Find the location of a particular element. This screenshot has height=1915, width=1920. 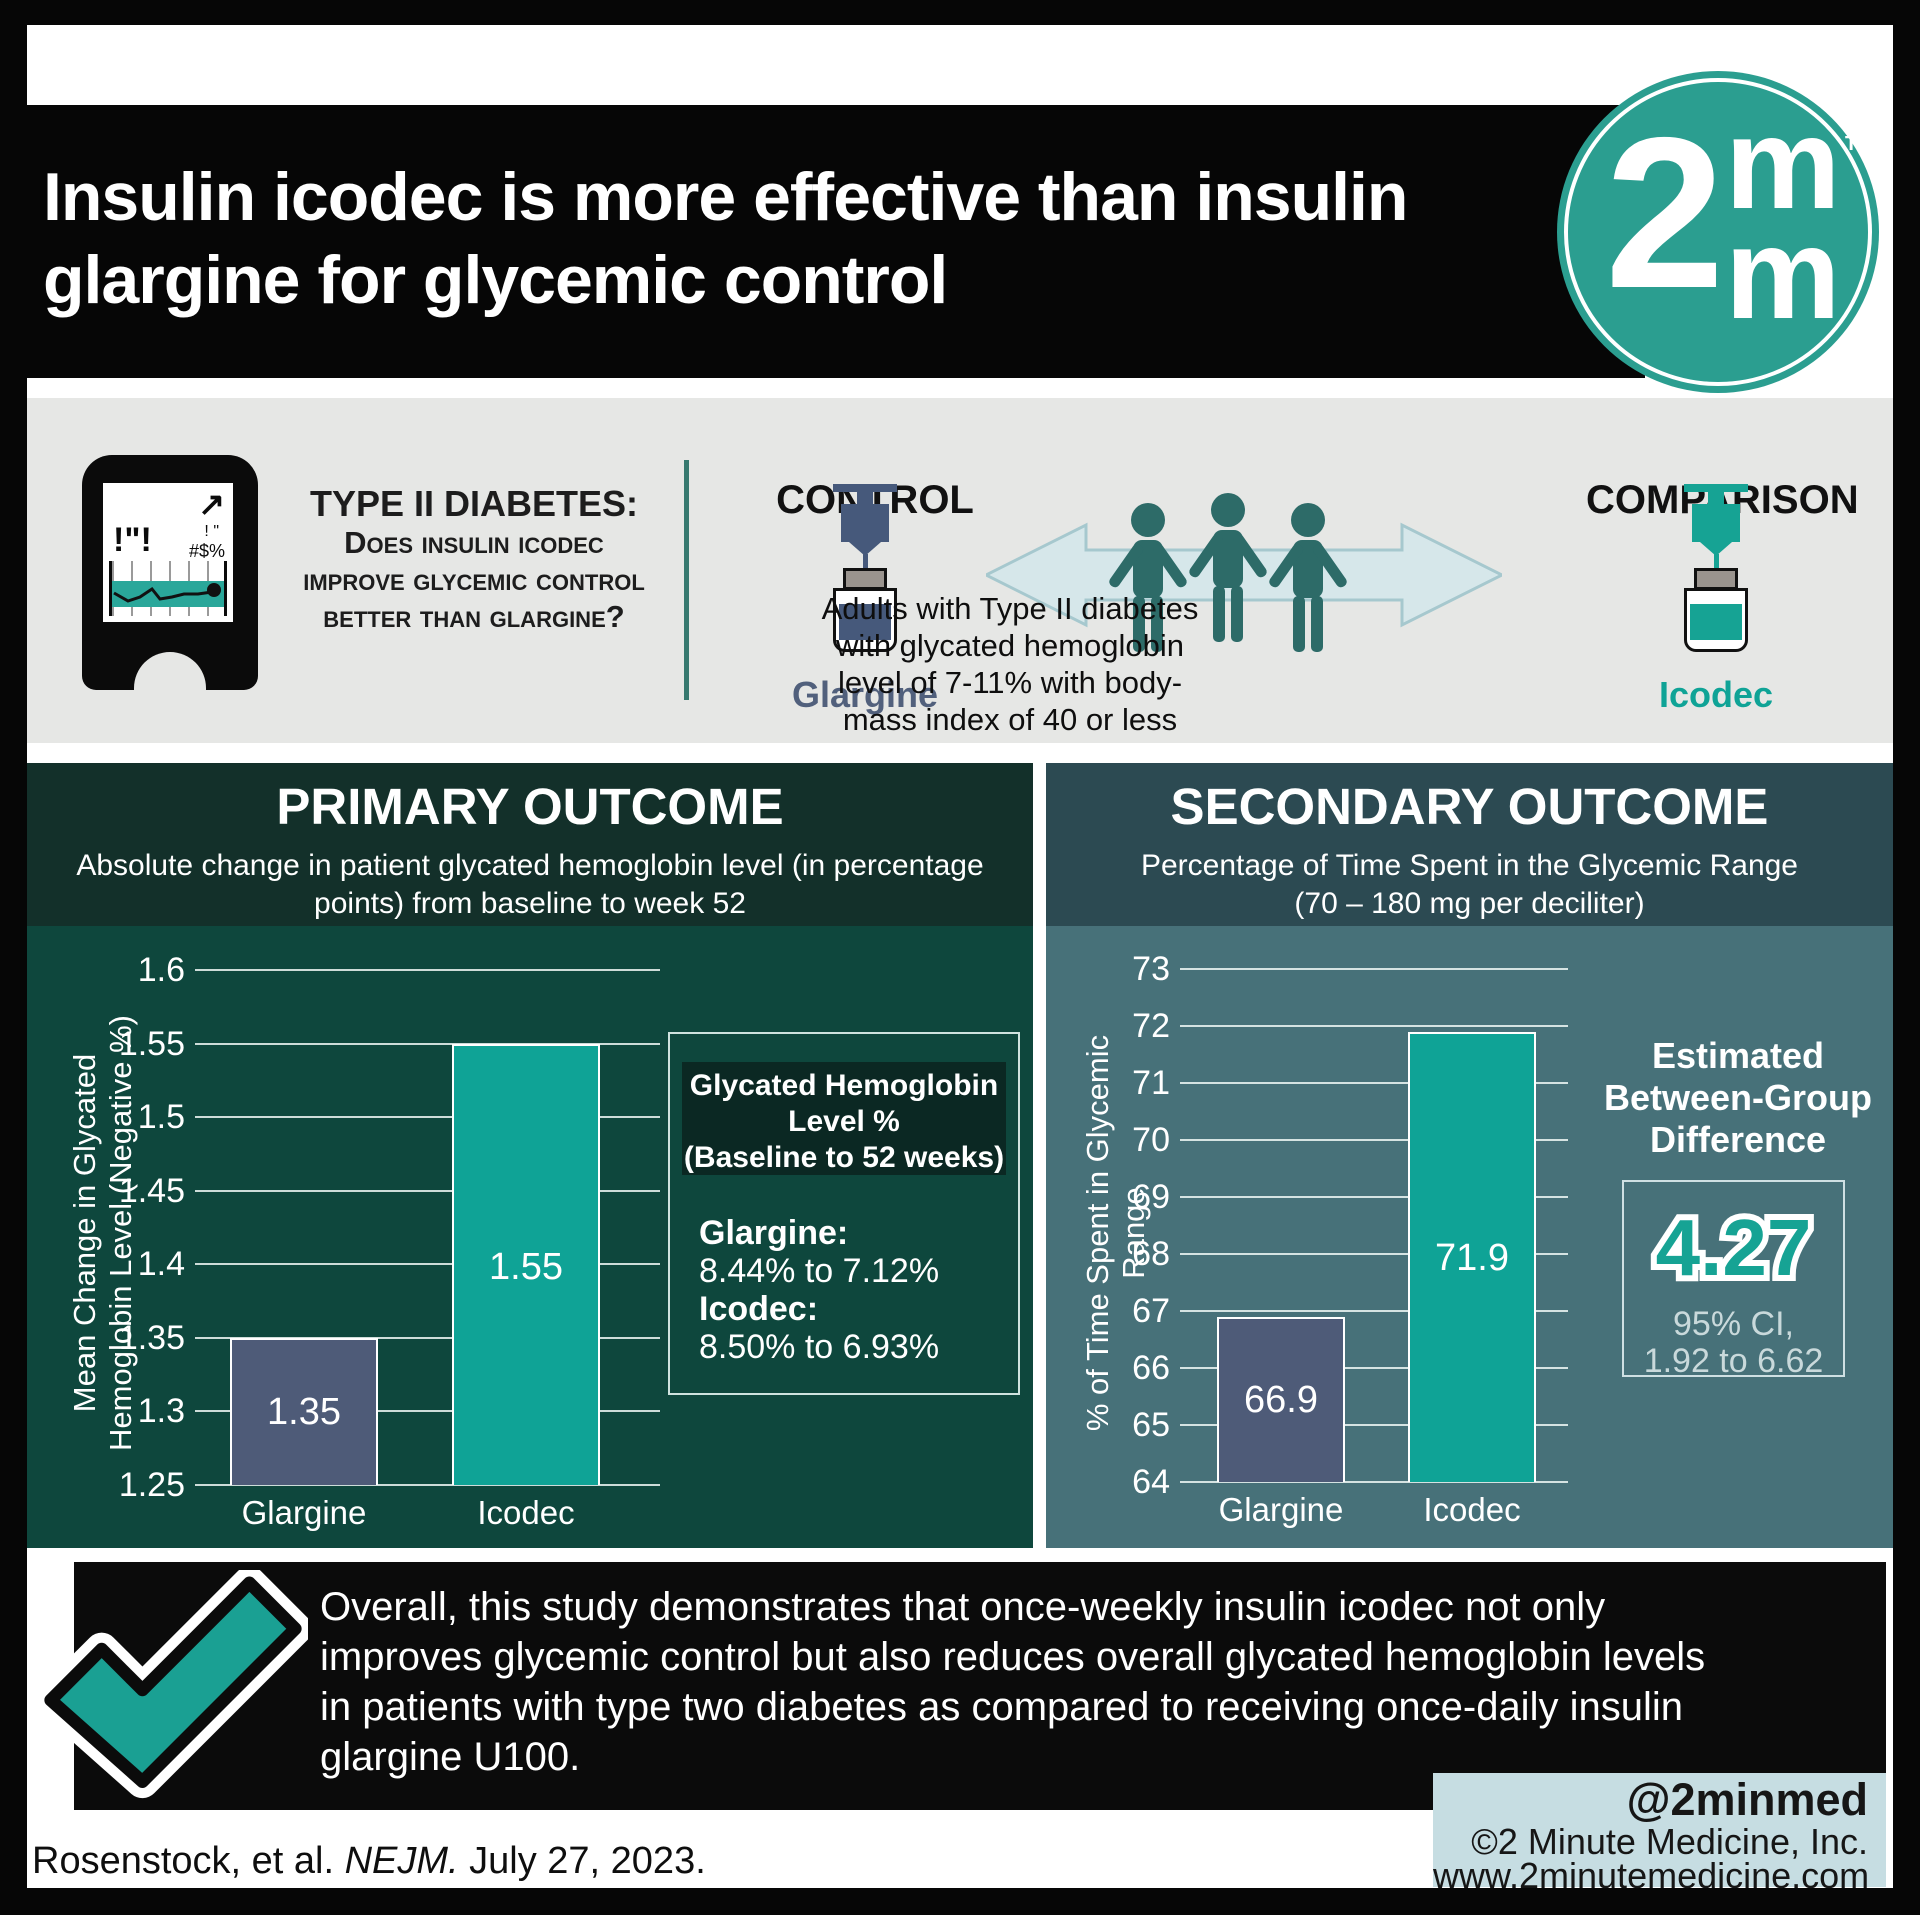

primary-subtitle-line2: points) from baseline to week 52 is located at coordinates (530, 903).